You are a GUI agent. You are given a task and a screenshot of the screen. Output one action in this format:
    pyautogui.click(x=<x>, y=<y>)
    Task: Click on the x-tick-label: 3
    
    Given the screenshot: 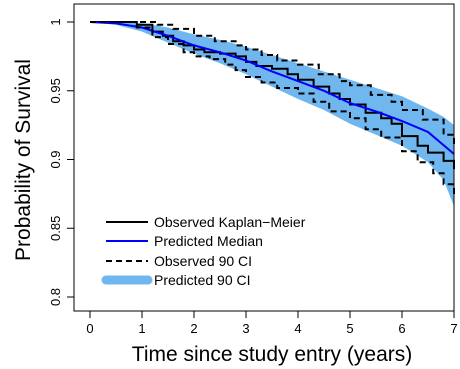 What is the action you would take?
    pyautogui.click(x=245, y=328)
    